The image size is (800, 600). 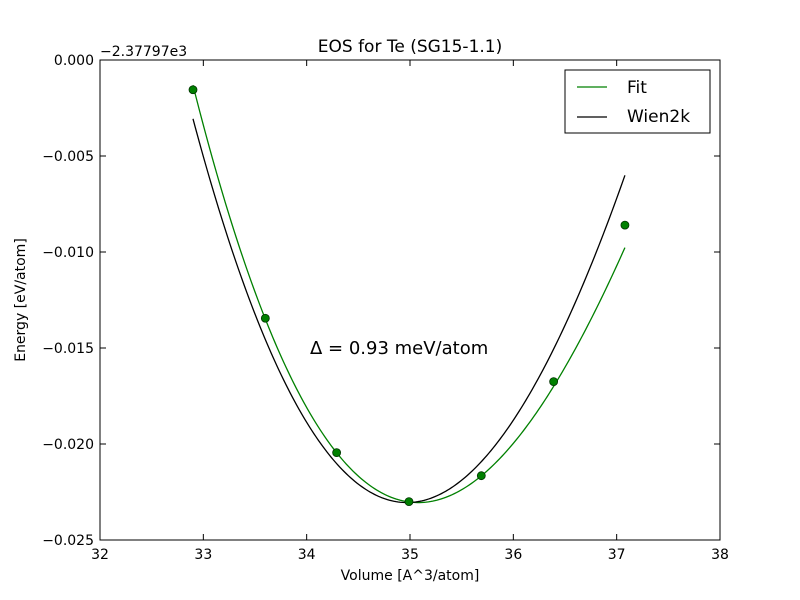 I want to click on legend: Fit Wien2k, so click(x=637, y=101).